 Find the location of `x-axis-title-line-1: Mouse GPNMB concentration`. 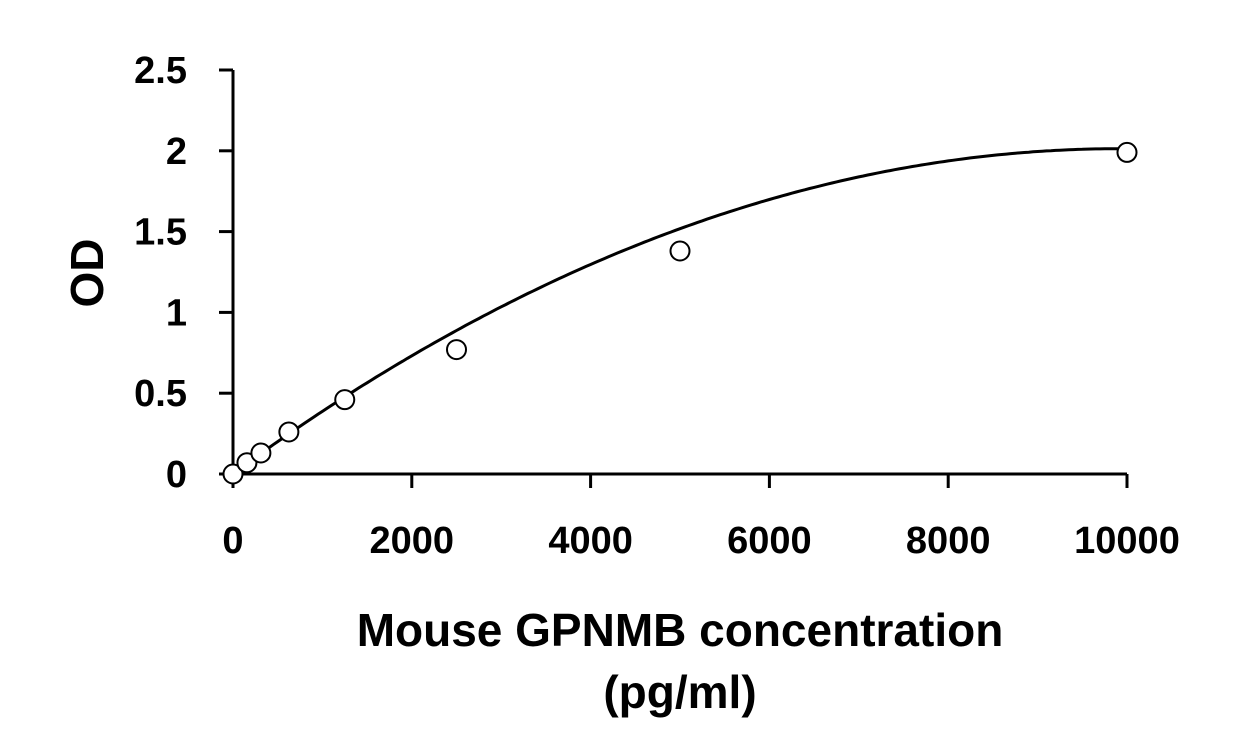

x-axis-title-line-1: Mouse GPNMB concentration is located at coordinates (680, 630).